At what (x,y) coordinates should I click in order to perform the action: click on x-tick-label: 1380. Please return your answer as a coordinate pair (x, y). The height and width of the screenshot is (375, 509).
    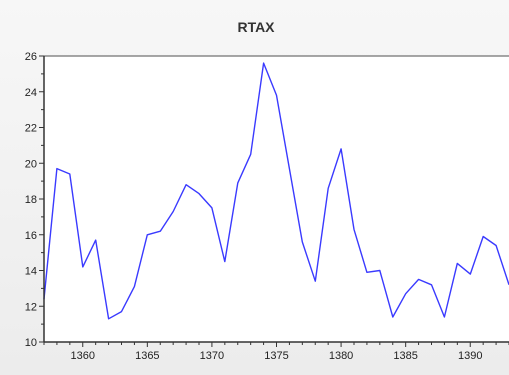
    Looking at the image, I should click on (341, 356).